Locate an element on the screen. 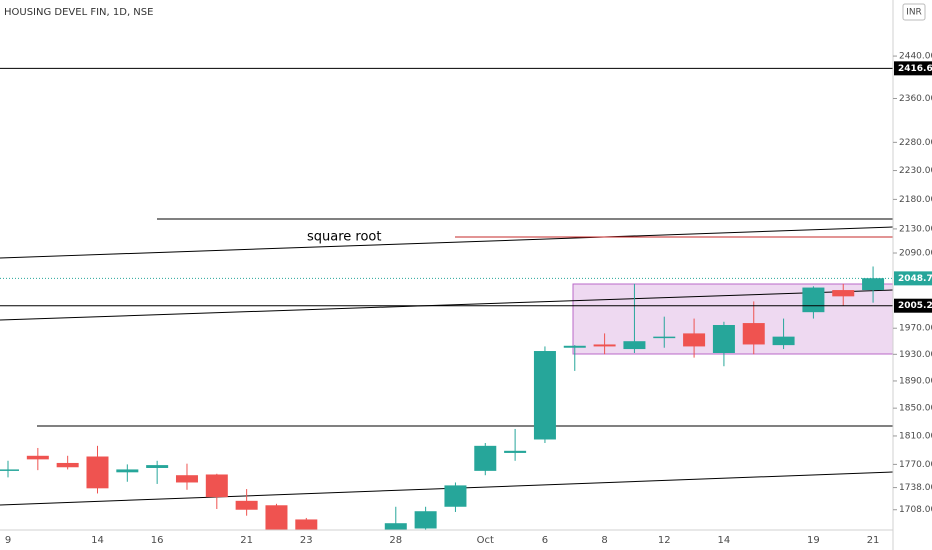 Image resolution: width=932 pixels, height=550 pixels. x-tick-label: 16 is located at coordinates (157, 540).